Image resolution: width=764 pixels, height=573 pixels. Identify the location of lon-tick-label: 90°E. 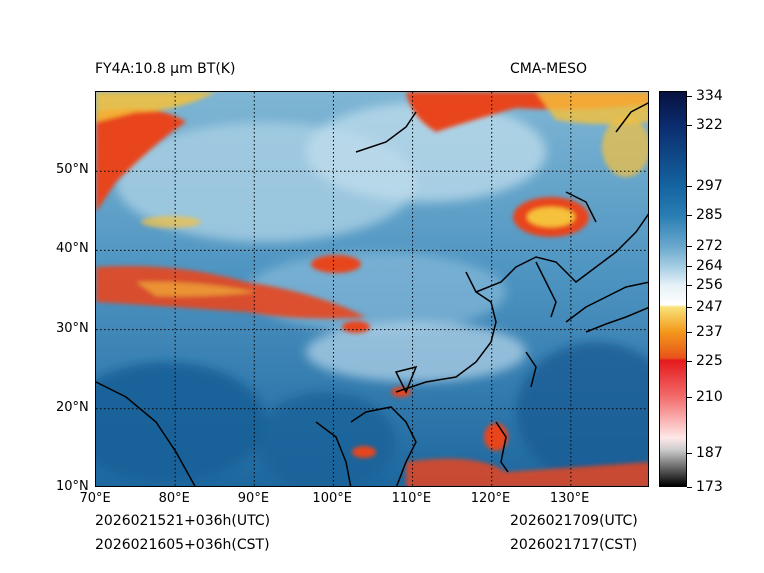
(253, 498).